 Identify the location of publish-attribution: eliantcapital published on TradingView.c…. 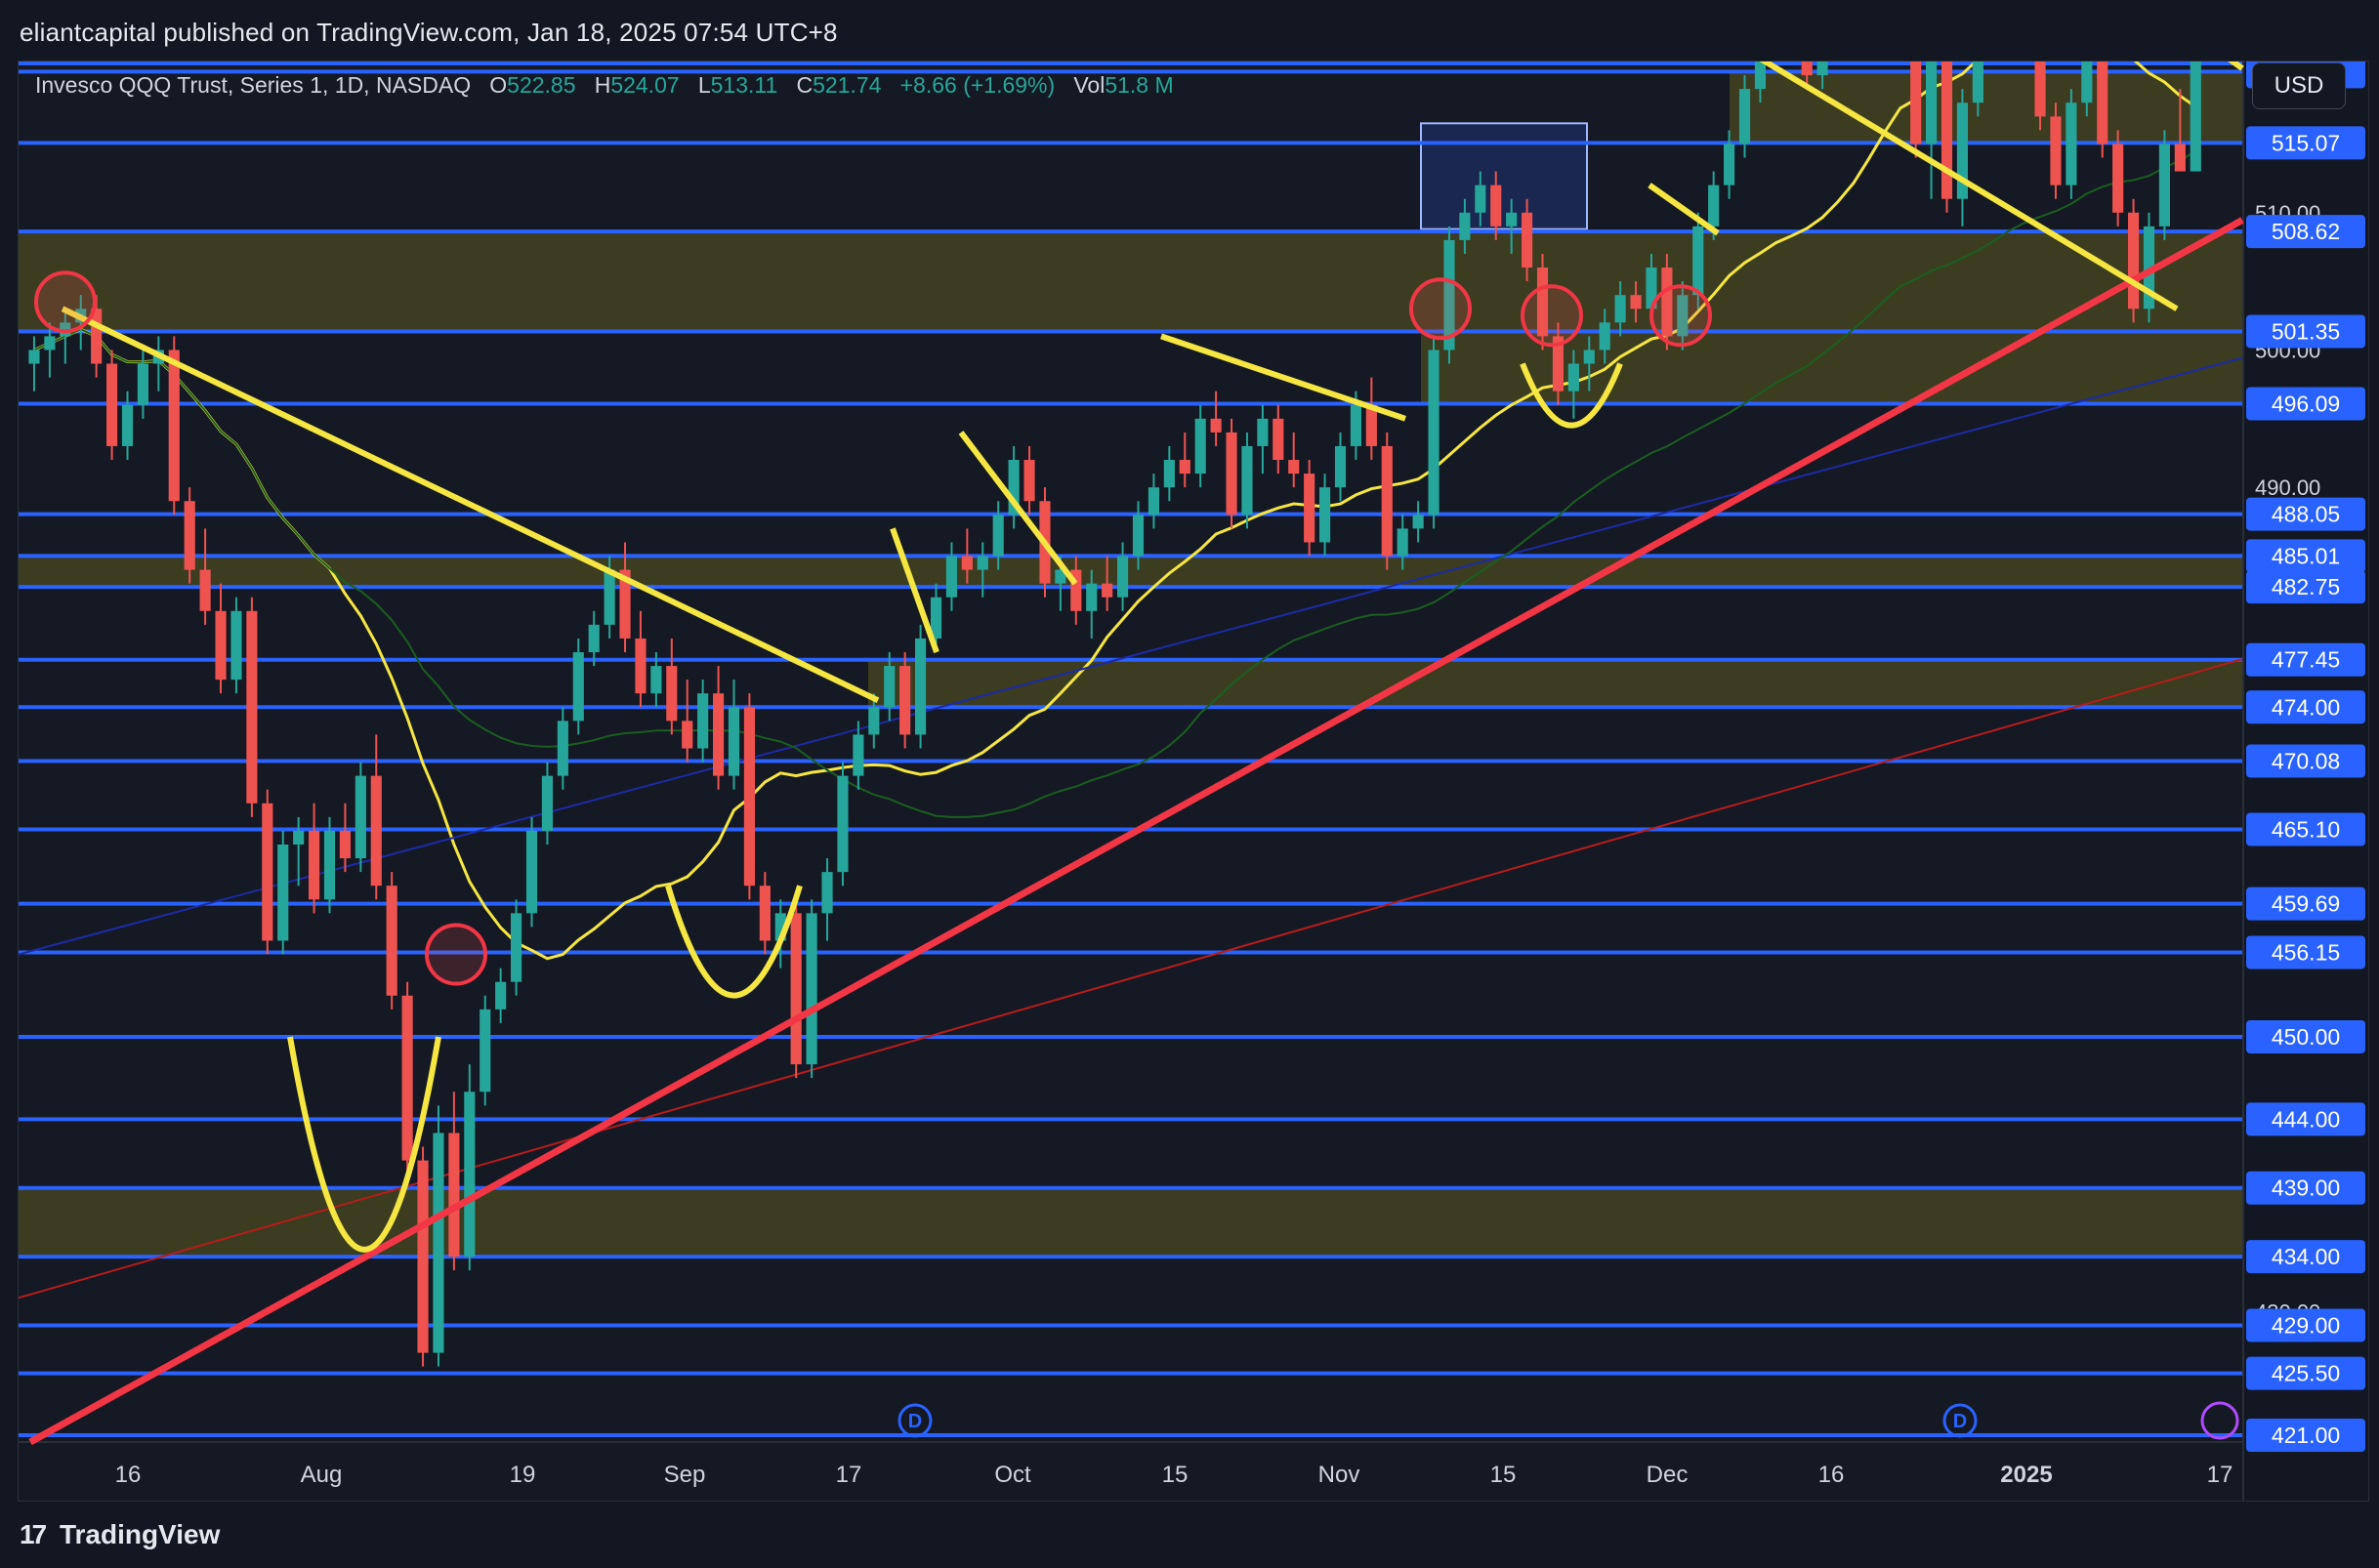
(429, 32).